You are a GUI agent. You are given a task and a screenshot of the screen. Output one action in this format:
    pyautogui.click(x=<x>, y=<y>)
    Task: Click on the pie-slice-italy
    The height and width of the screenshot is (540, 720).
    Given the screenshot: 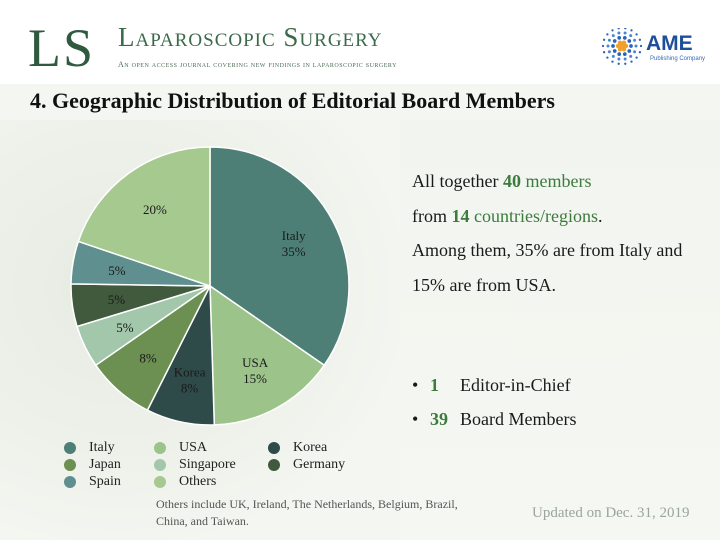 What is the action you would take?
    pyautogui.click(x=279, y=256)
    